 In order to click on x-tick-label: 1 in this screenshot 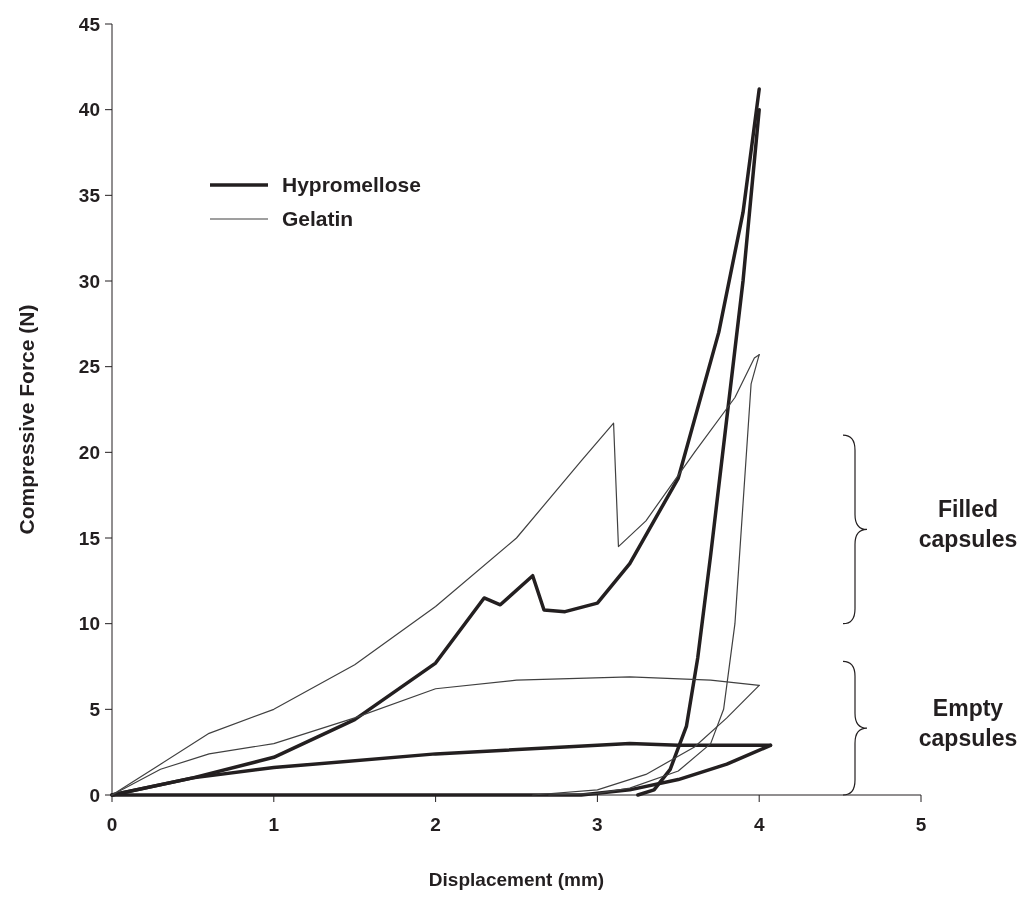, I will do `click(274, 824)`.